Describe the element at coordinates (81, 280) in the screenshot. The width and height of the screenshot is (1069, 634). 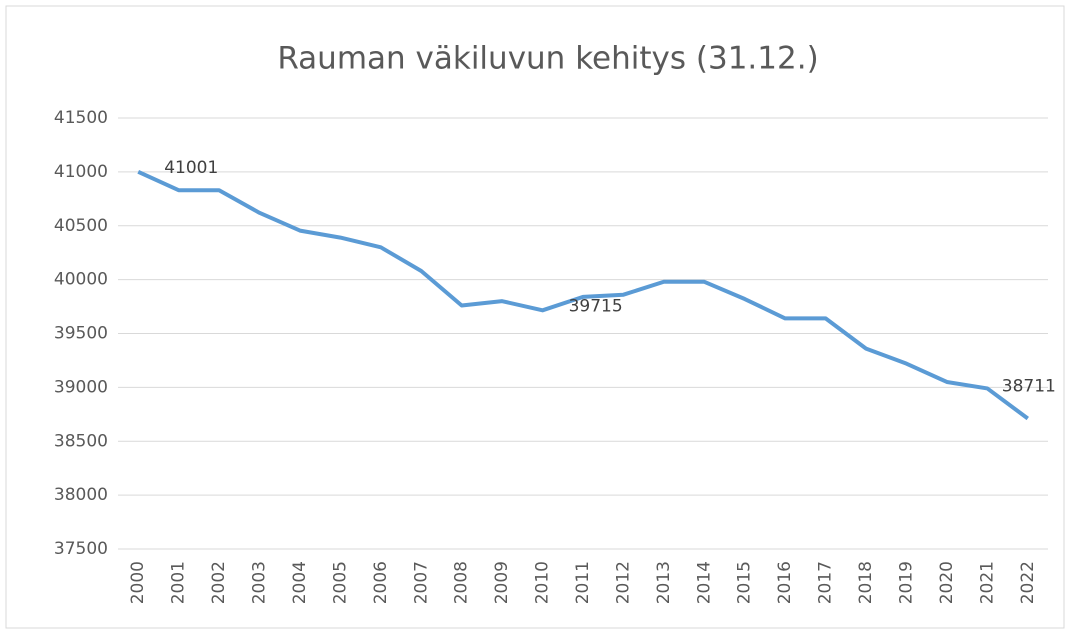
I see `y-tick-label: 40000` at that location.